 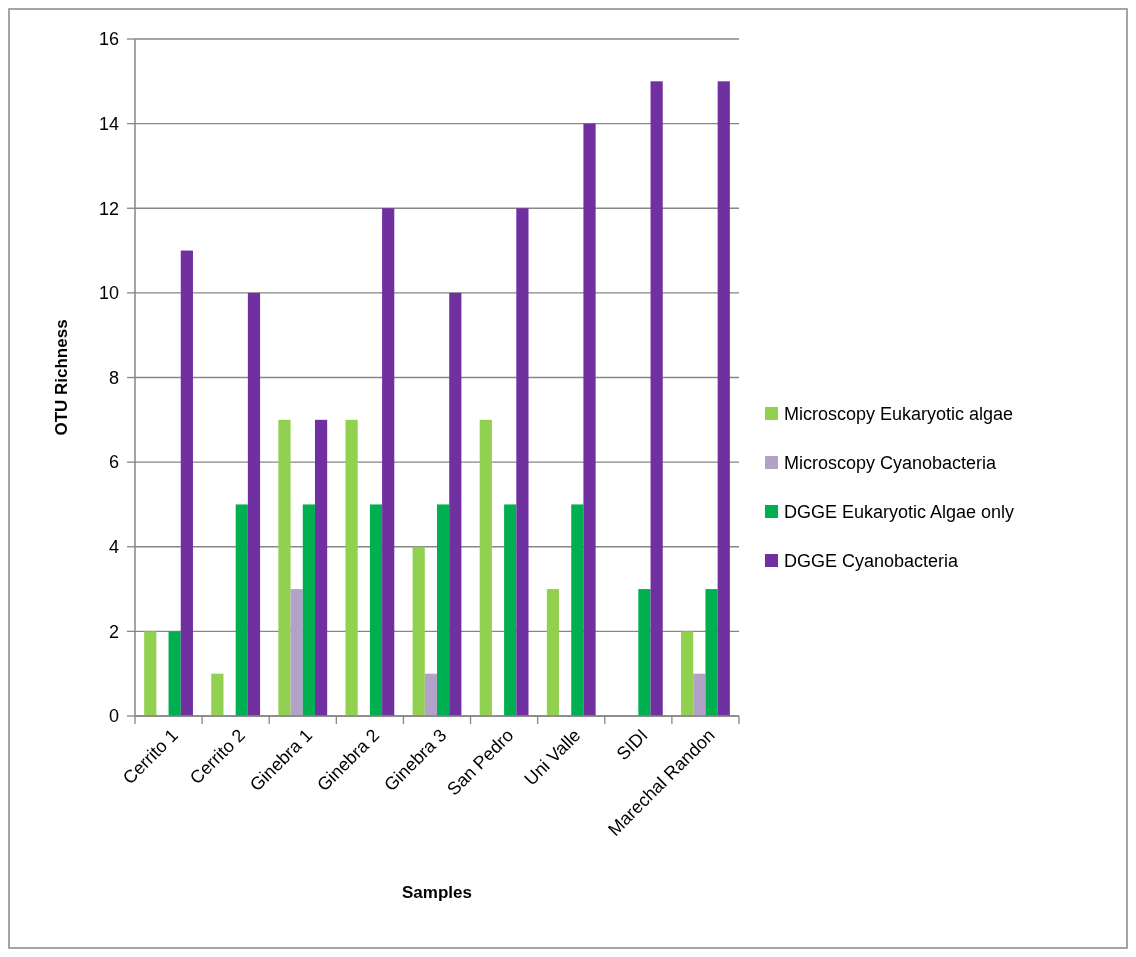 I want to click on y-tick-label: 6, so click(x=113, y=462).